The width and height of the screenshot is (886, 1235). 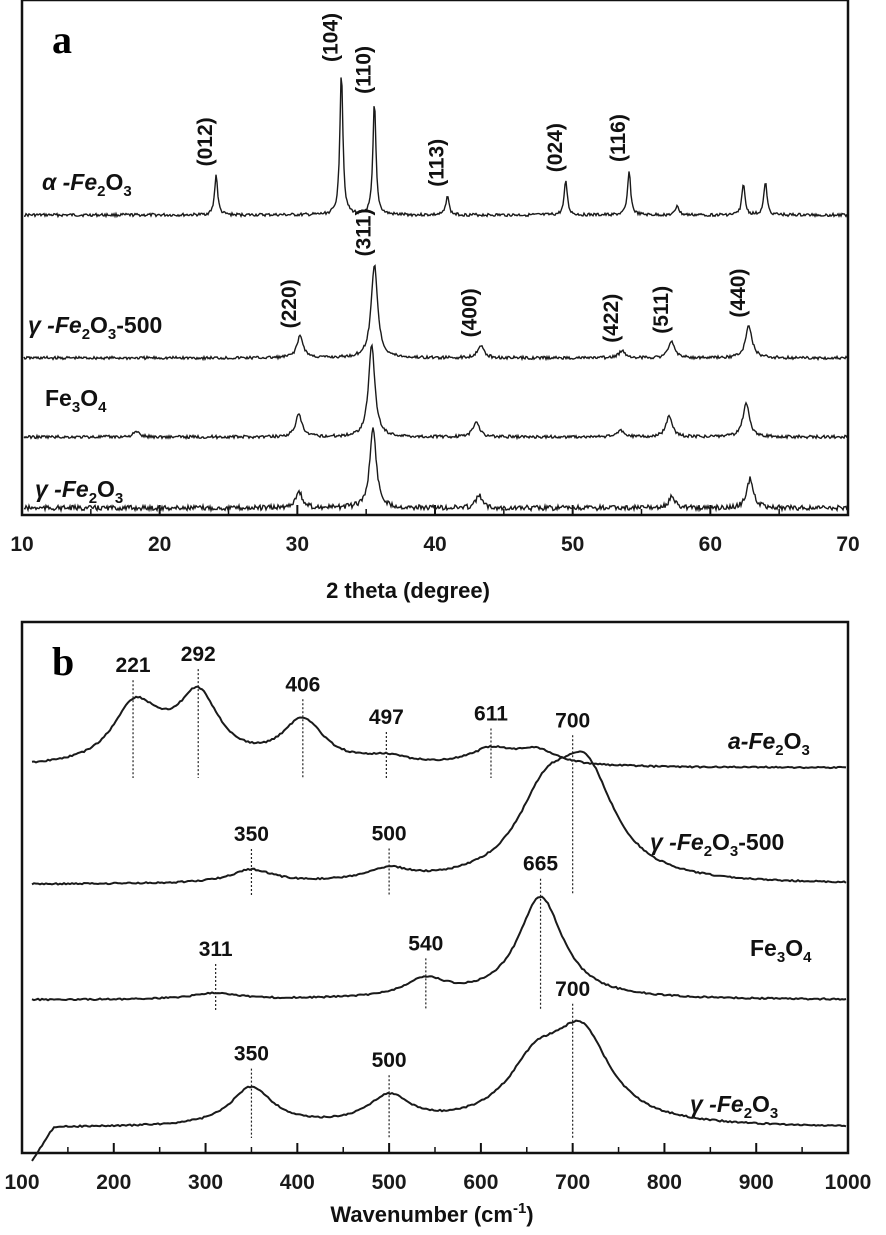 What do you see at coordinates (752, 741) in the screenshot?
I see `panel-b-series-label-part: a-Fe` at bounding box center [752, 741].